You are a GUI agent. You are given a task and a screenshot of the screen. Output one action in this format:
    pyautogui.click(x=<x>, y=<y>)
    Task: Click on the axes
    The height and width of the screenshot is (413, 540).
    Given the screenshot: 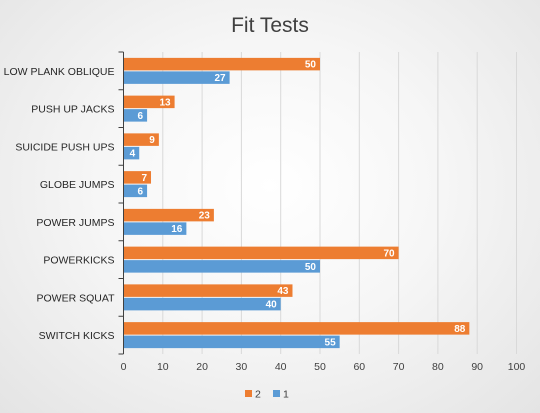 What is the action you would take?
    pyautogui.click(x=121, y=203)
    